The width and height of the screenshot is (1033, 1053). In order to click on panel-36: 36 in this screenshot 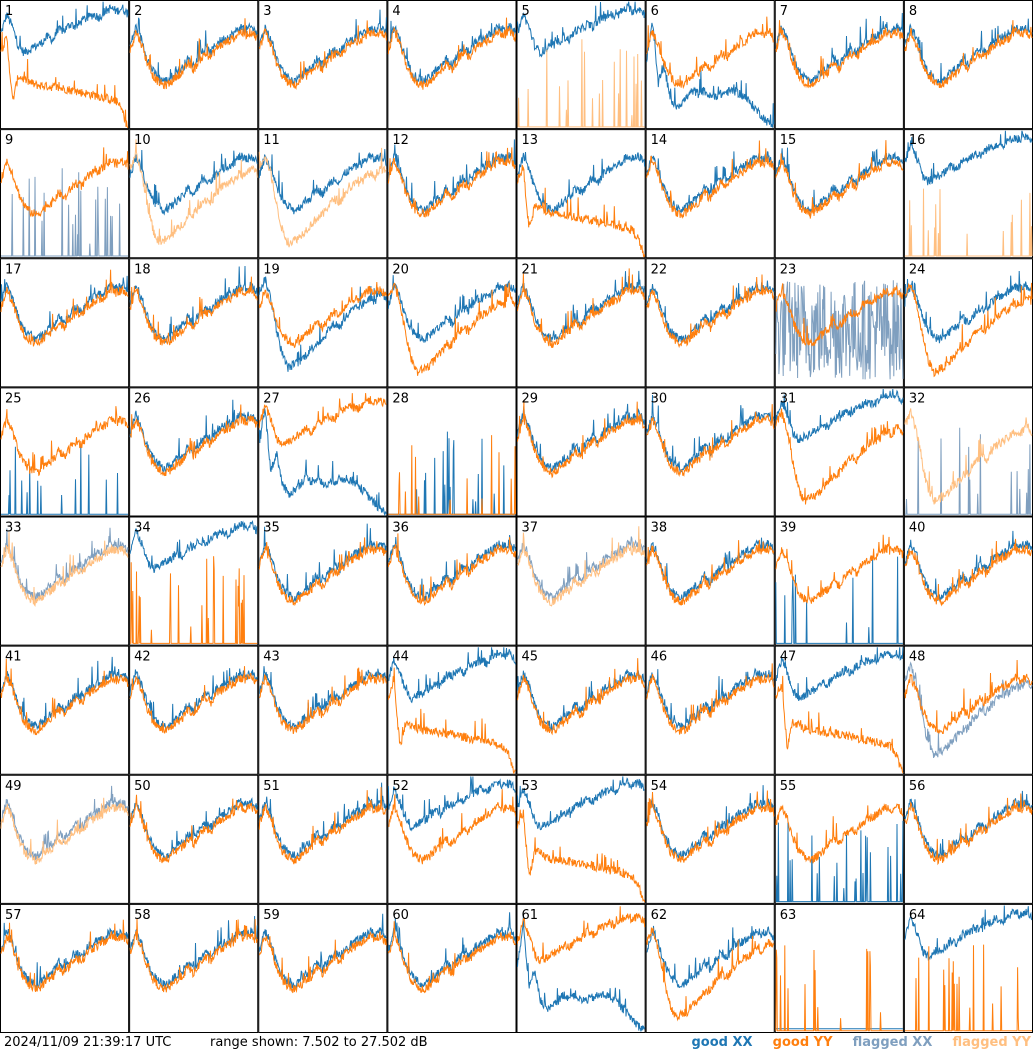, I will do `click(452, 581)`.